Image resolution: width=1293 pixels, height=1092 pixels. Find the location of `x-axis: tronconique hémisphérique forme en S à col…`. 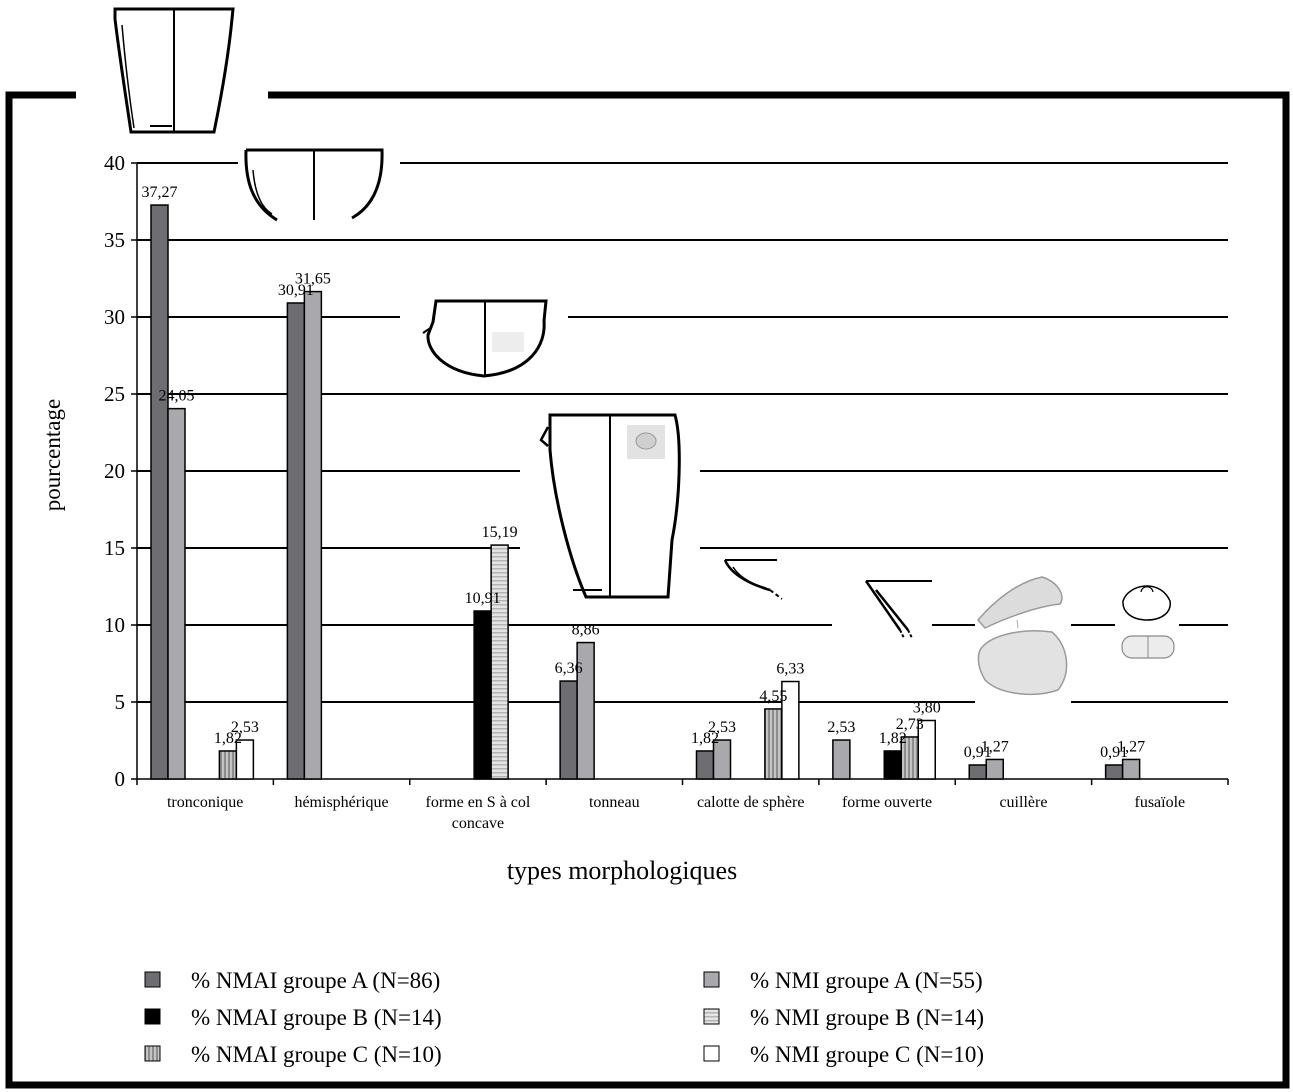

x-axis: tronconique hémisphérique forme en S à col… is located at coordinates (682, 805).